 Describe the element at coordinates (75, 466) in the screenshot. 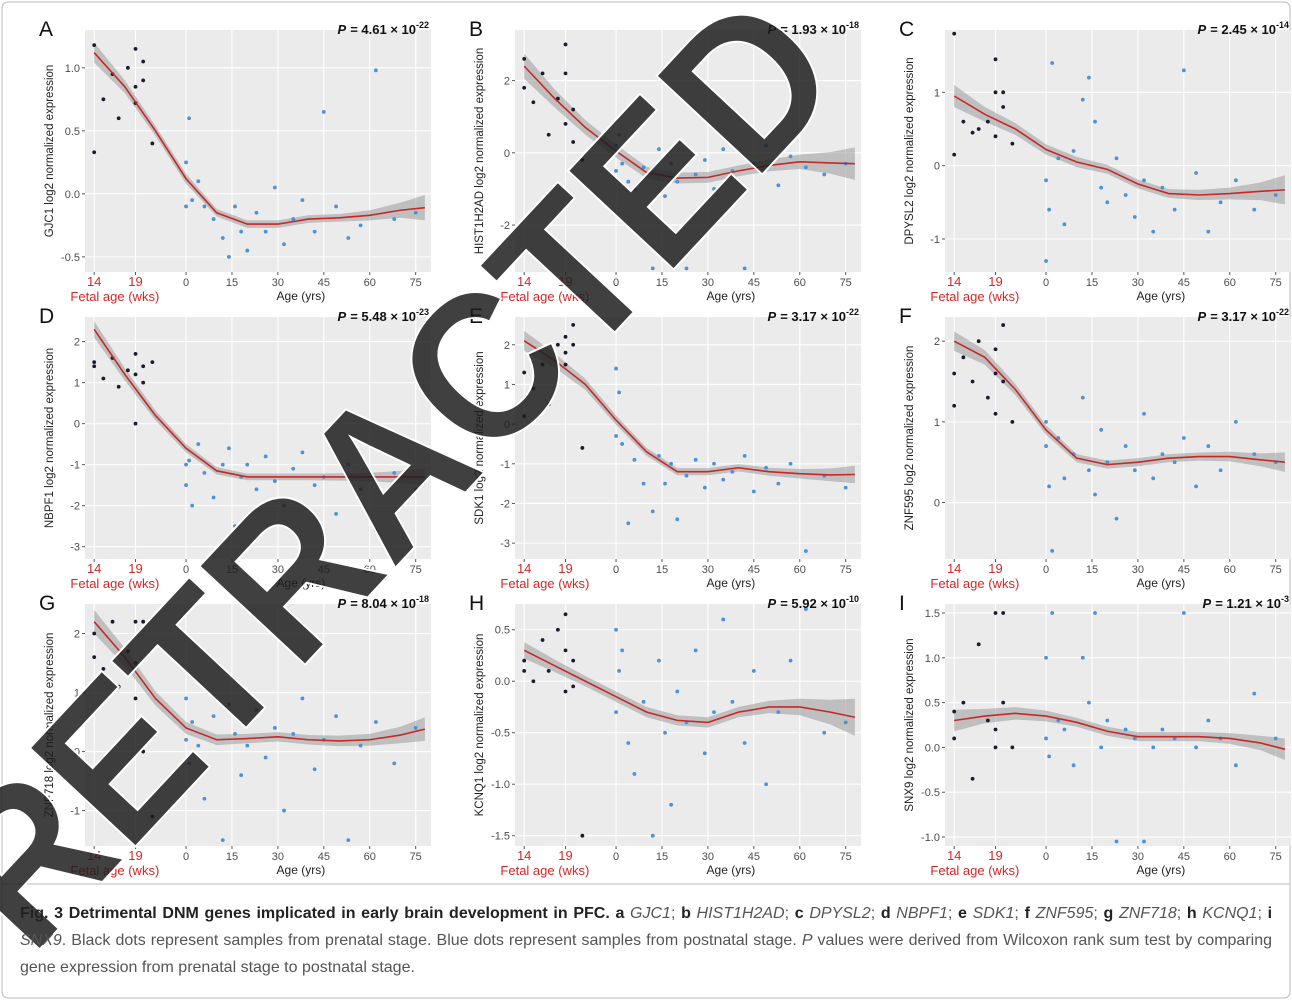

I see `y-tick-label: -1` at that location.